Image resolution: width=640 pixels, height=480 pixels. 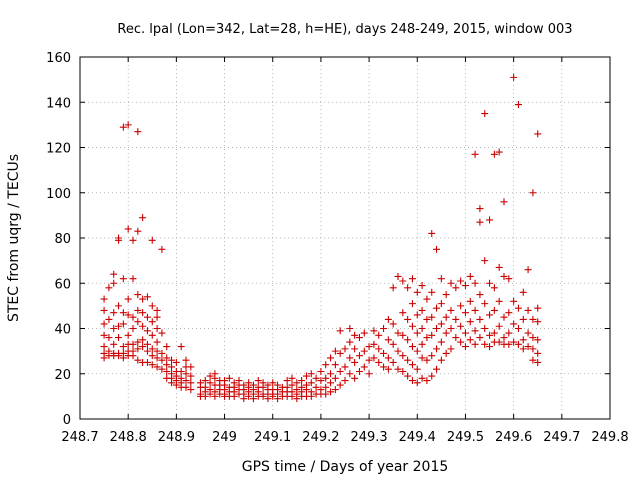 What do you see at coordinates (58, 103) in the screenshot?
I see `y-tick-label: 140` at bounding box center [58, 103].